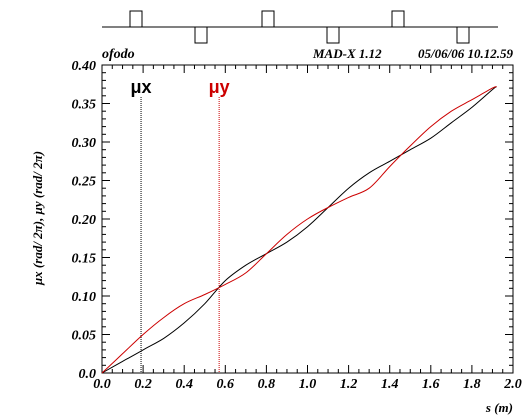 This screenshot has width=525, height=417. I want to click on phase-marker-label: μx, so click(141, 87).